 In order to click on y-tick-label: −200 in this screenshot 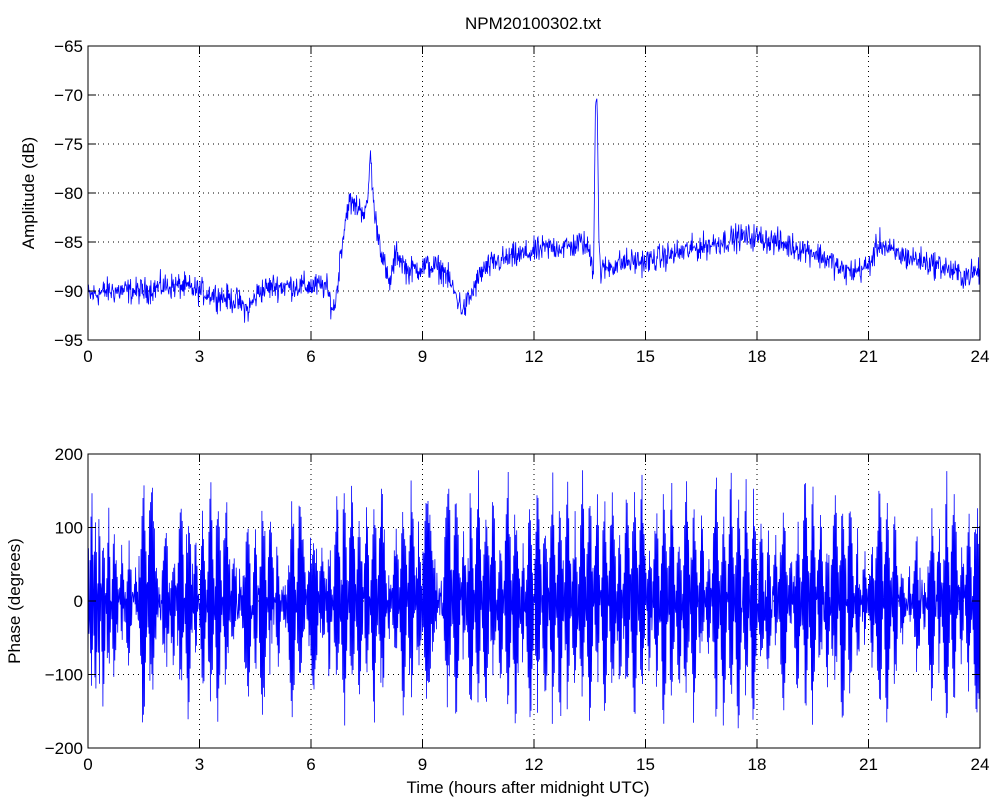, I will do `click(64, 748)`.